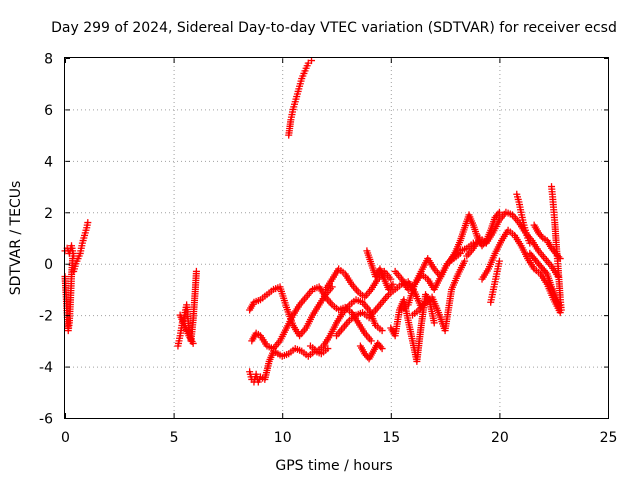 Image resolution: width=640 pixels, height=480 pixels. What do you see at coordinates (81, 247) in the screenshot?
I see `series-seg-a3` at bounding box center [81, 247].